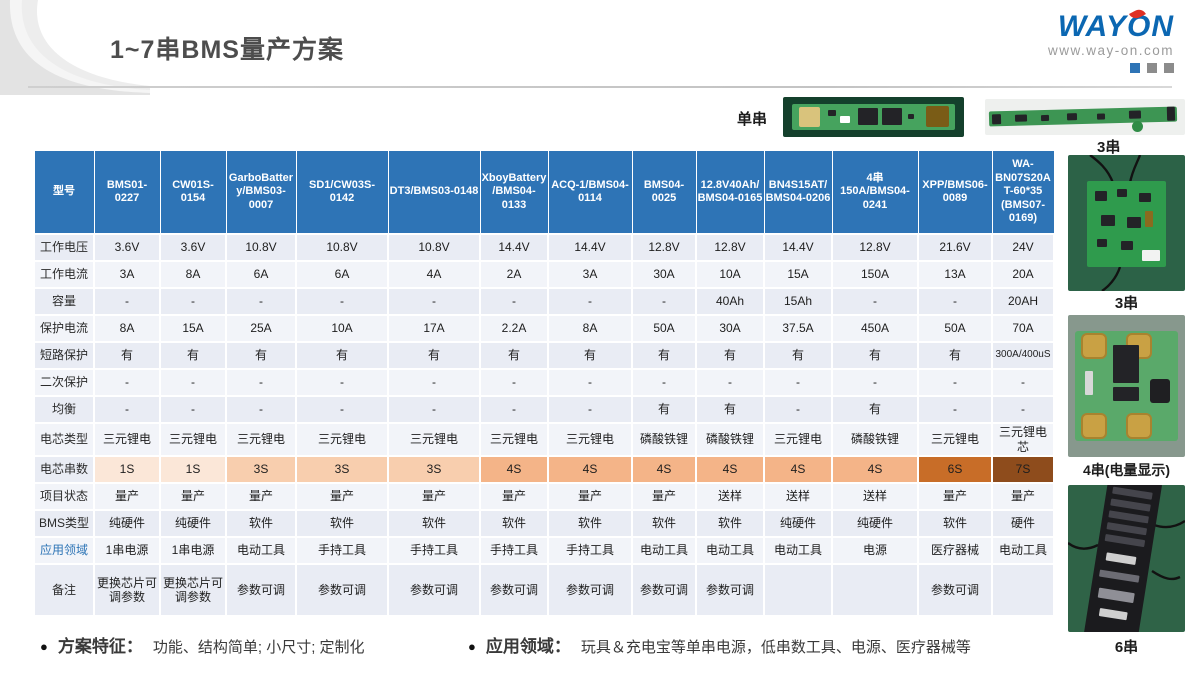 The width and height of the screenshot is (1200, 675). What do you see at coordinates (514, 192) in the screenshot?
I see `column-header: XboyBattery/BMS04-0133` at bounding box center [514, 192].